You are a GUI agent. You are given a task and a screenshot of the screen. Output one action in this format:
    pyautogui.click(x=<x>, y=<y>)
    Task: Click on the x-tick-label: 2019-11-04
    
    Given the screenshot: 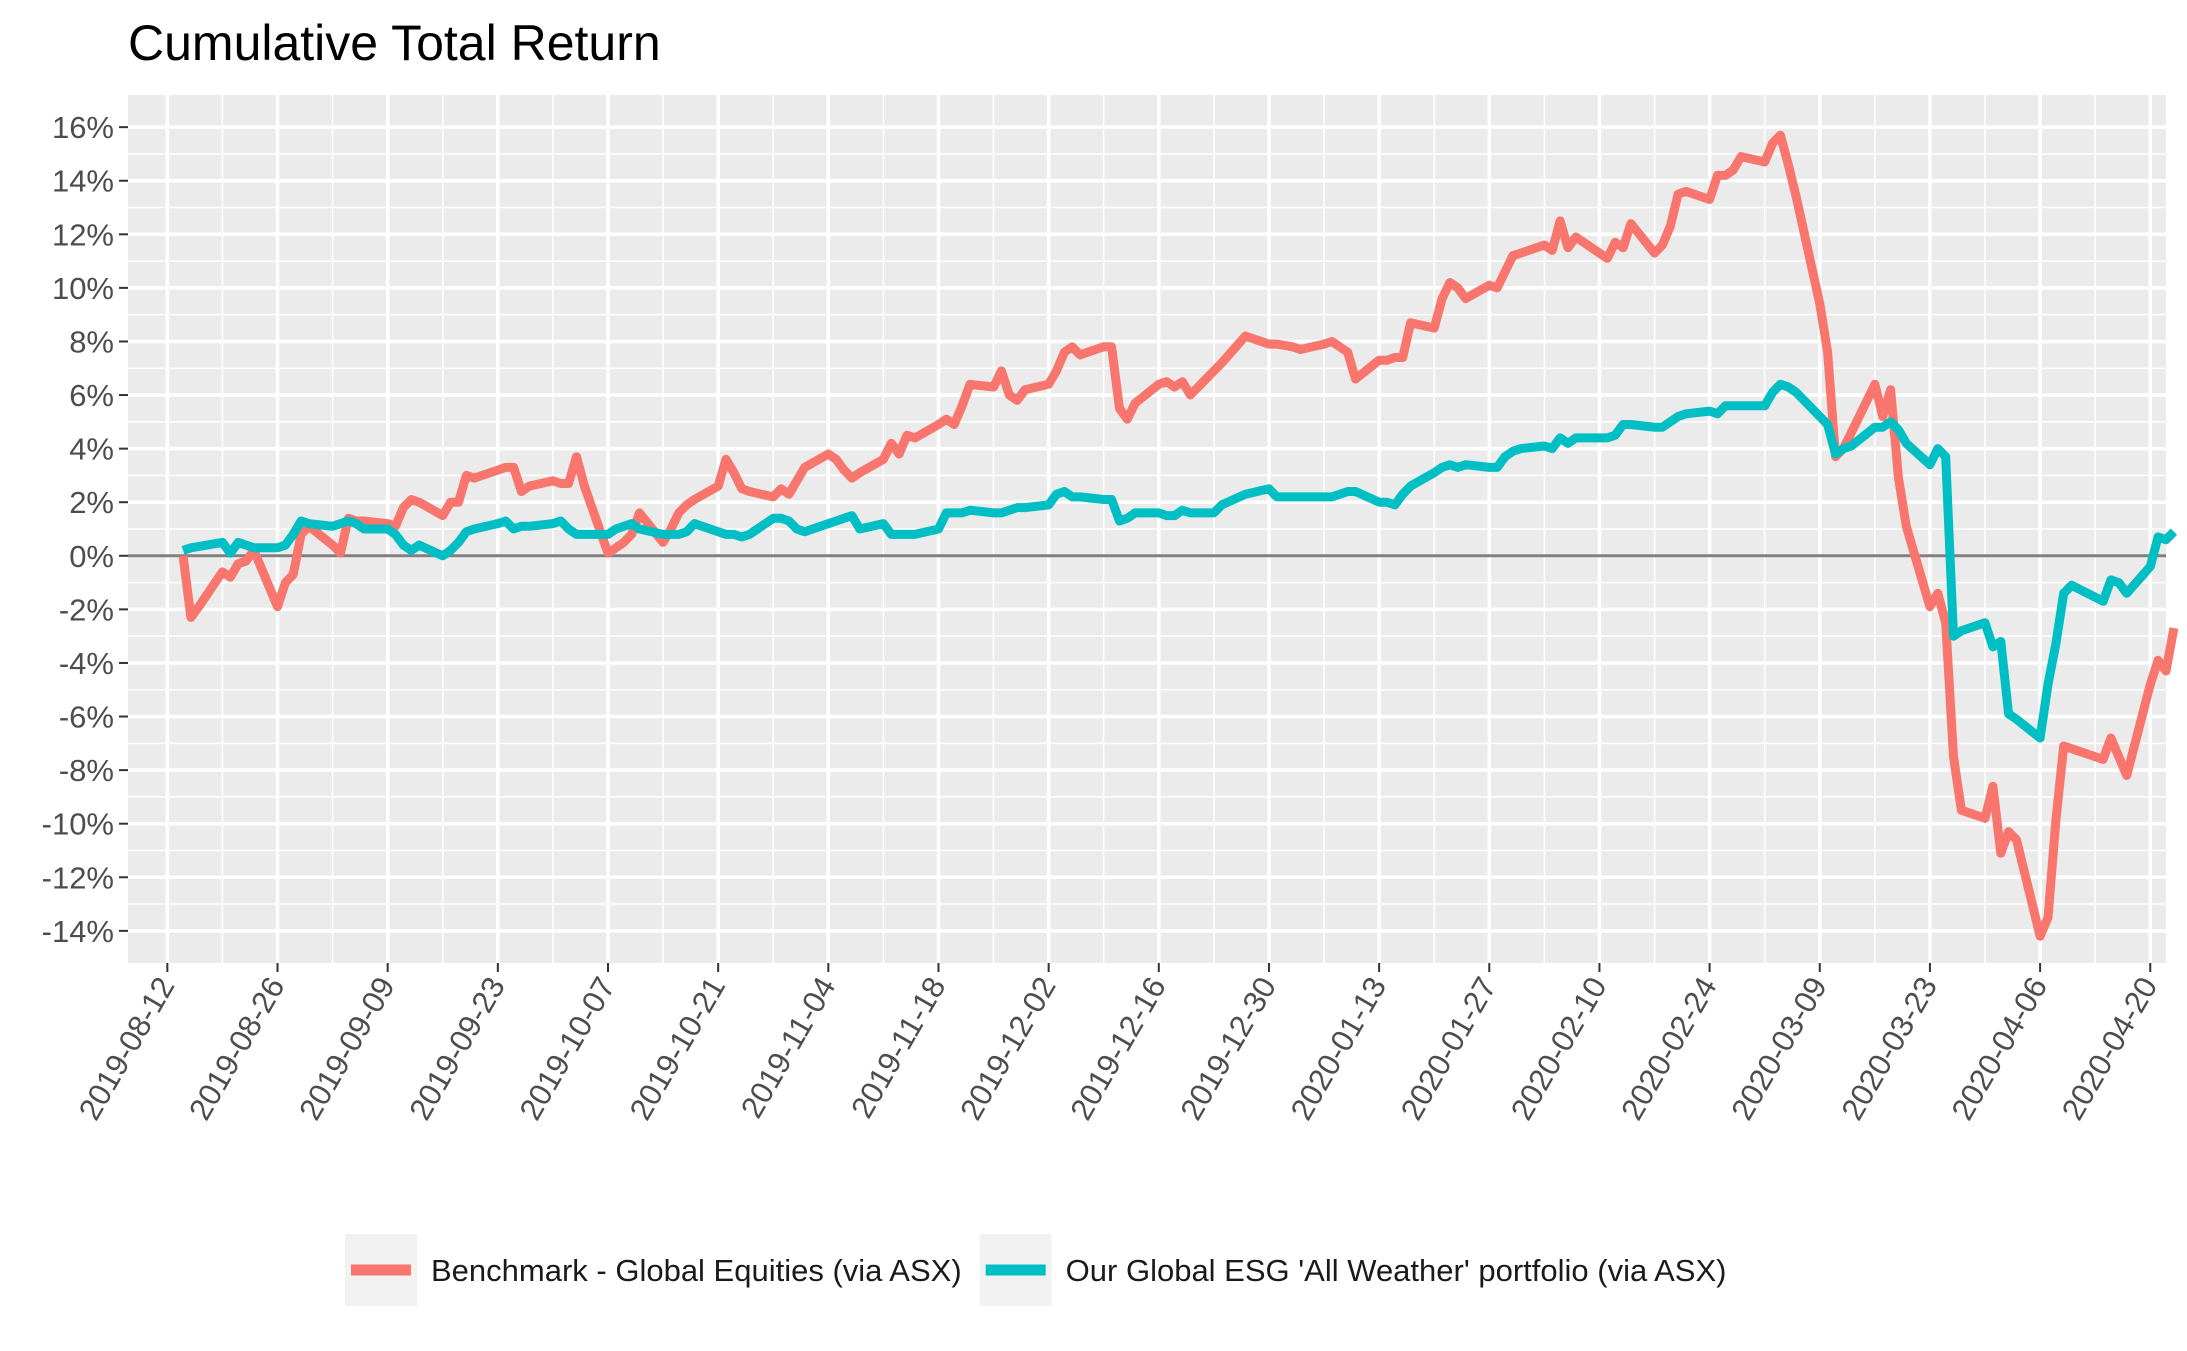 What is the action you would take?
    pyautogui.click(x=788, y=1047)
    